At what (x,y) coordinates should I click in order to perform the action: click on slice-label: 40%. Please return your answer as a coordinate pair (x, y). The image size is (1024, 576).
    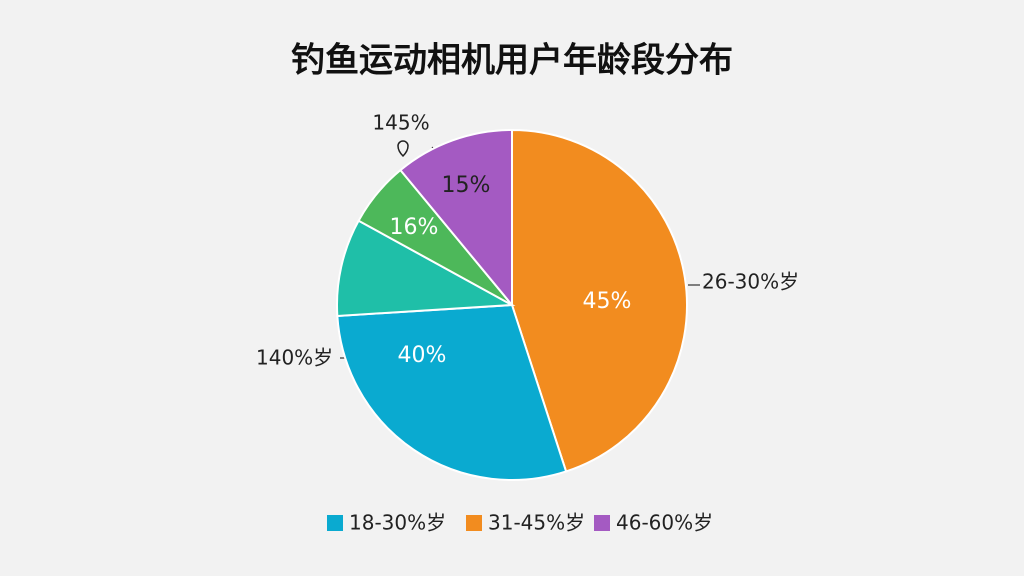
    Looking at the image, I should click on (422, 355).